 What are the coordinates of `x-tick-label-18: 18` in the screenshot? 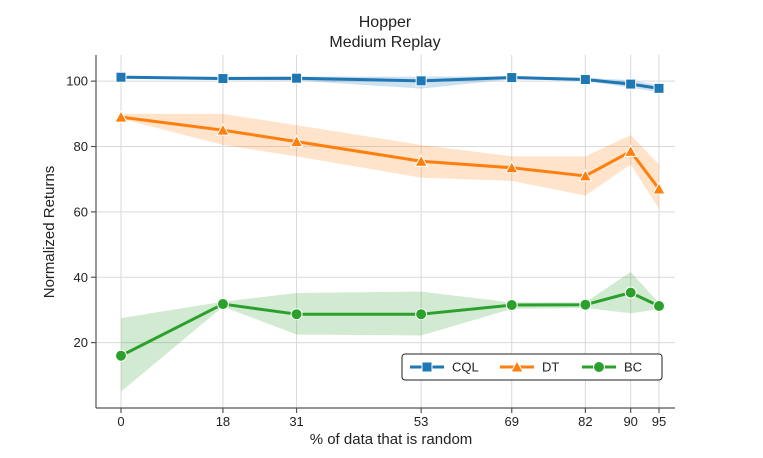 It's located at (223, 421).